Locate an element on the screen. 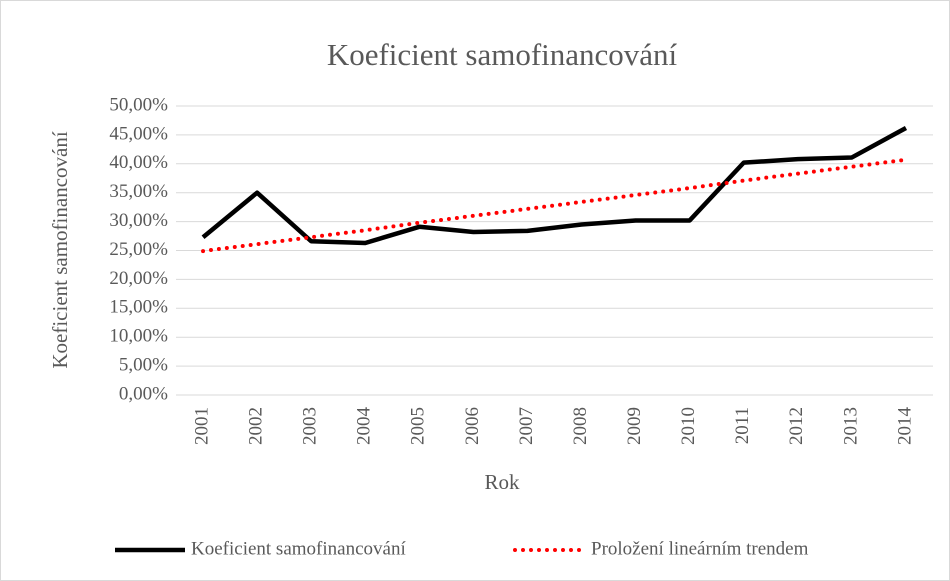  line-series is located at coordinates (554, 205).